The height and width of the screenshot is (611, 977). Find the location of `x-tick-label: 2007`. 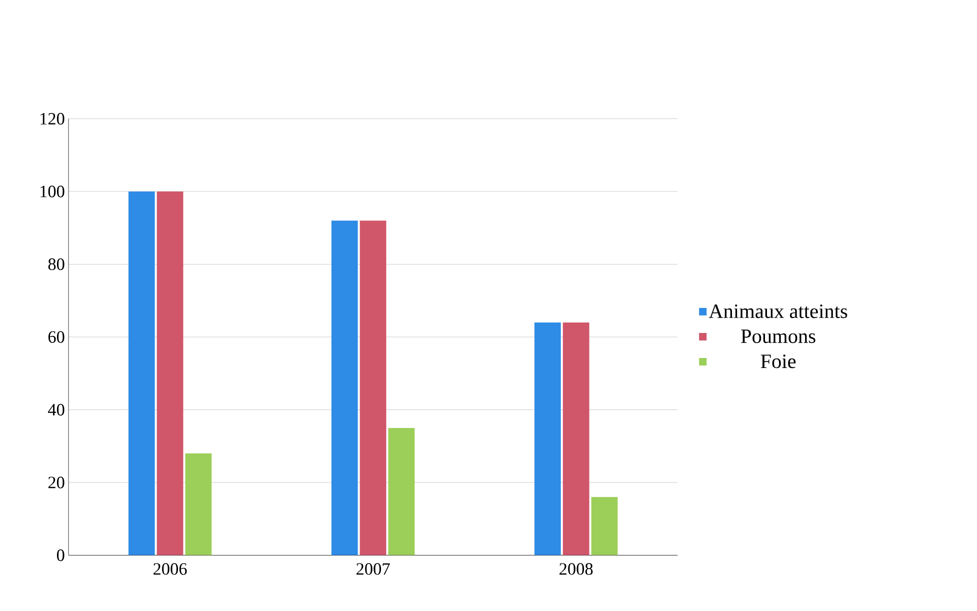

x-tick-label: 2007 is located at coordinates (373, 569).